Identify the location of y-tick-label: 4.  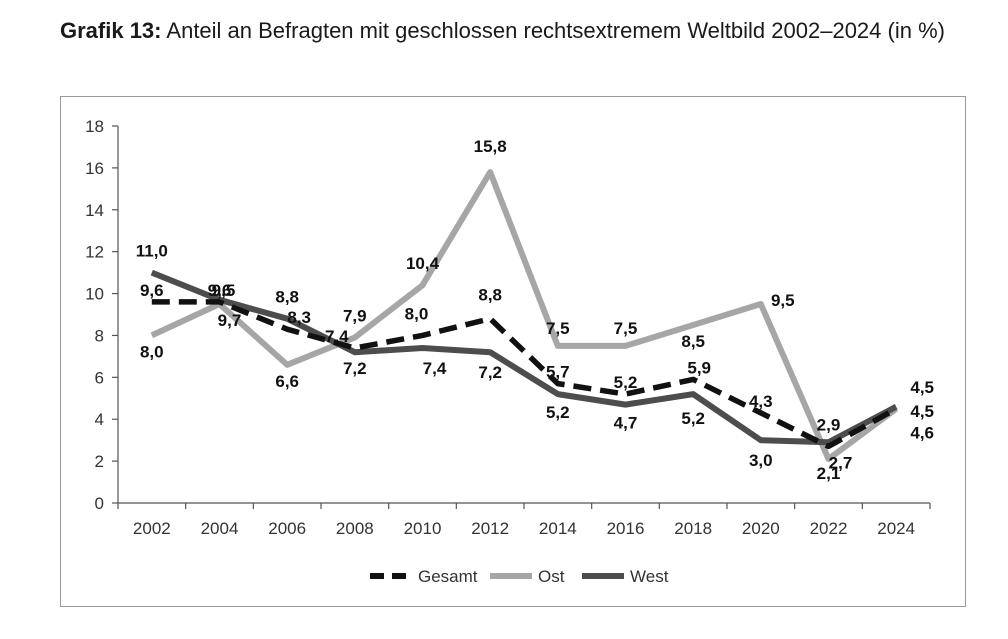
(99, 419).